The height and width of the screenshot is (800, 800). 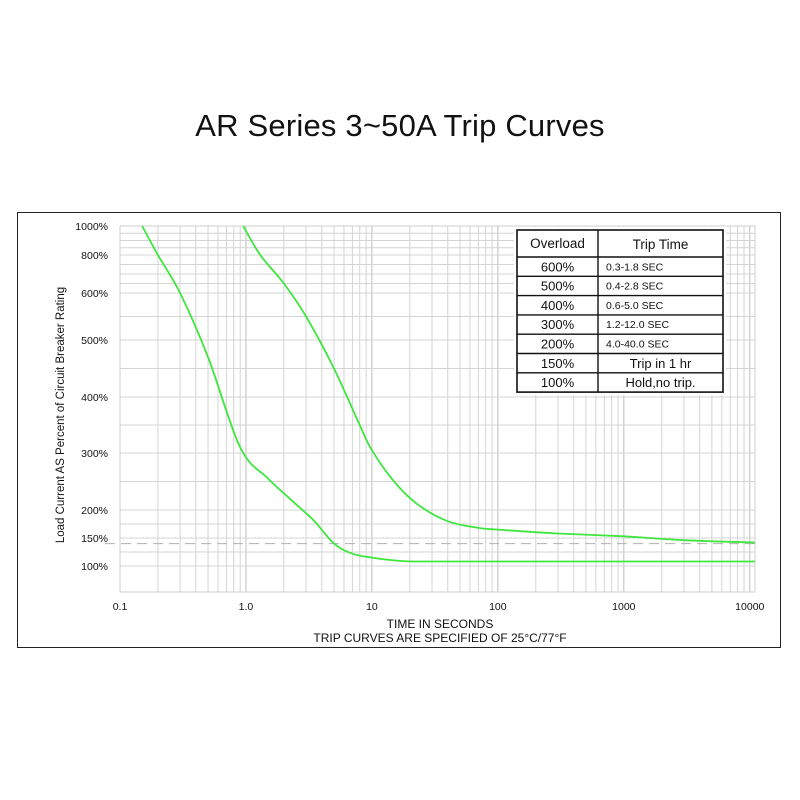 I want to click on x-tick-label: 10, so click(x=372, y=607).